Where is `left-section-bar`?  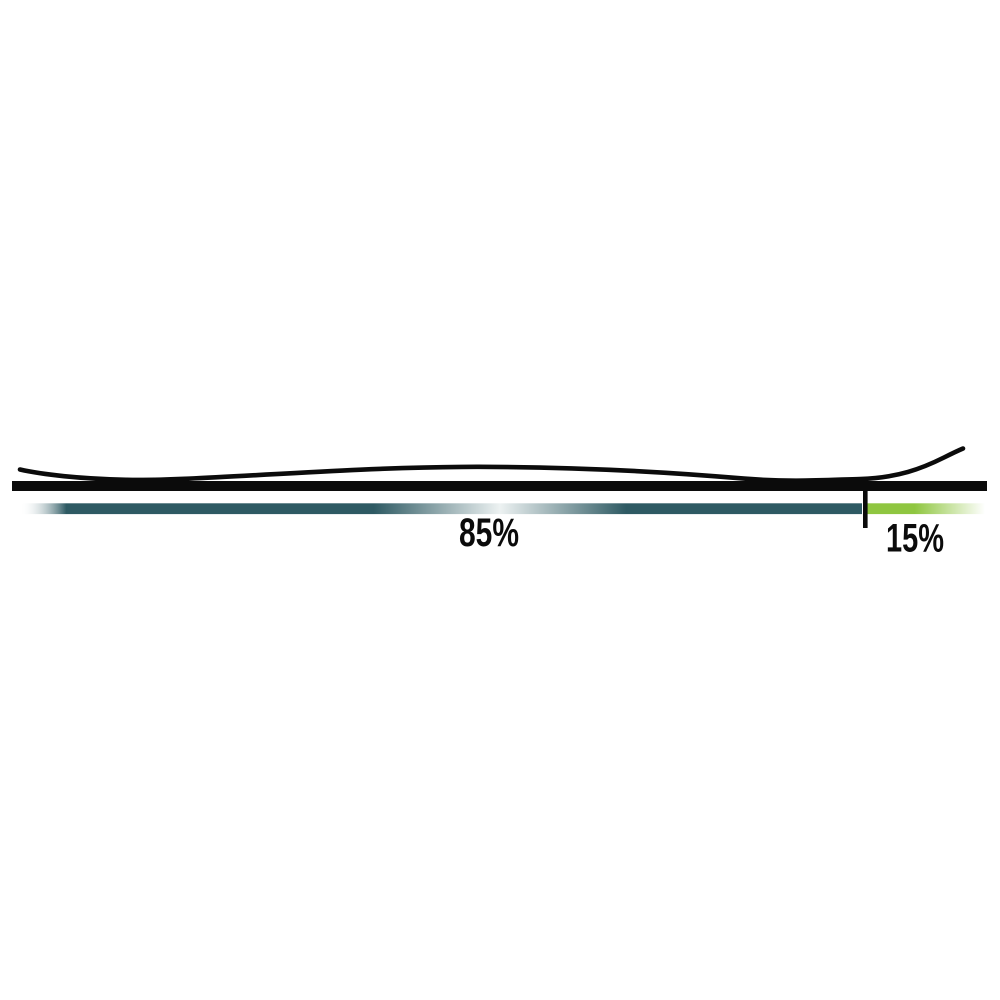
left-section-bar is located at coordinates (441, 509).